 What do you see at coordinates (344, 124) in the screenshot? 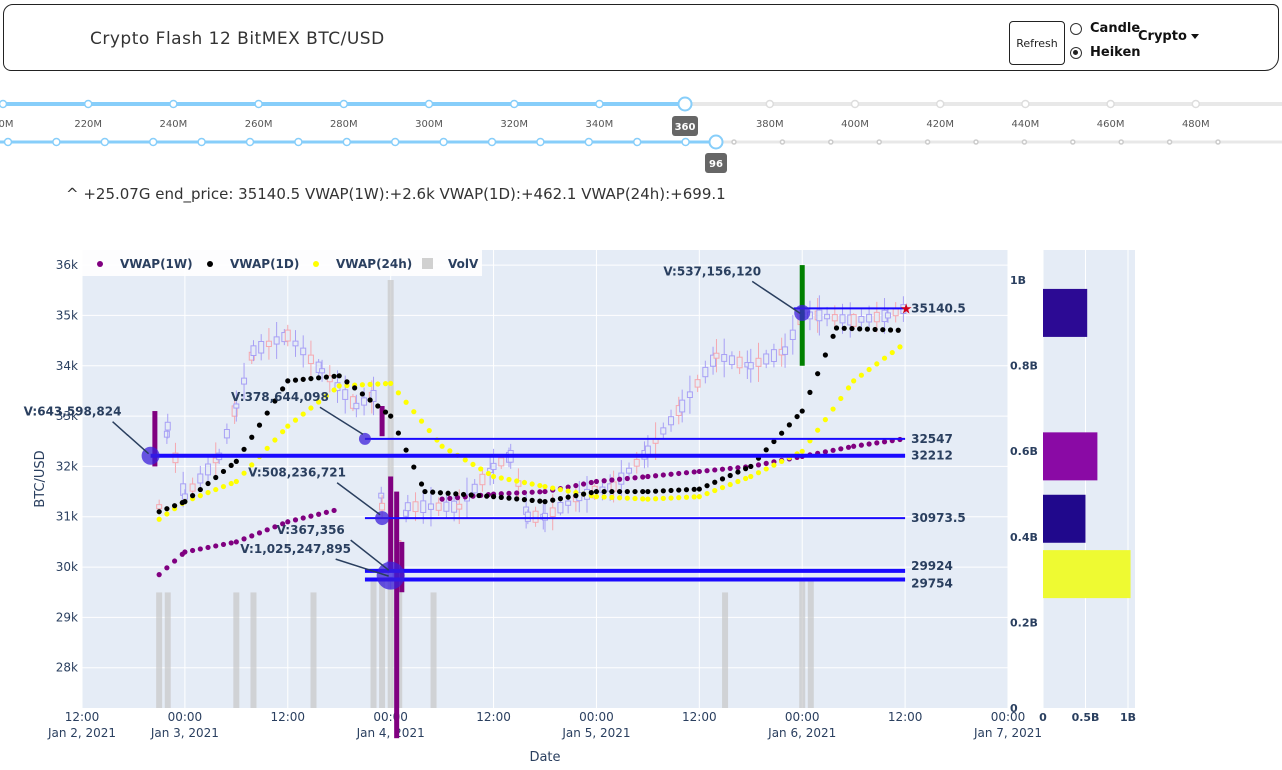
I see `slider-tick-label: 280M` at bounding box center [344, 124].